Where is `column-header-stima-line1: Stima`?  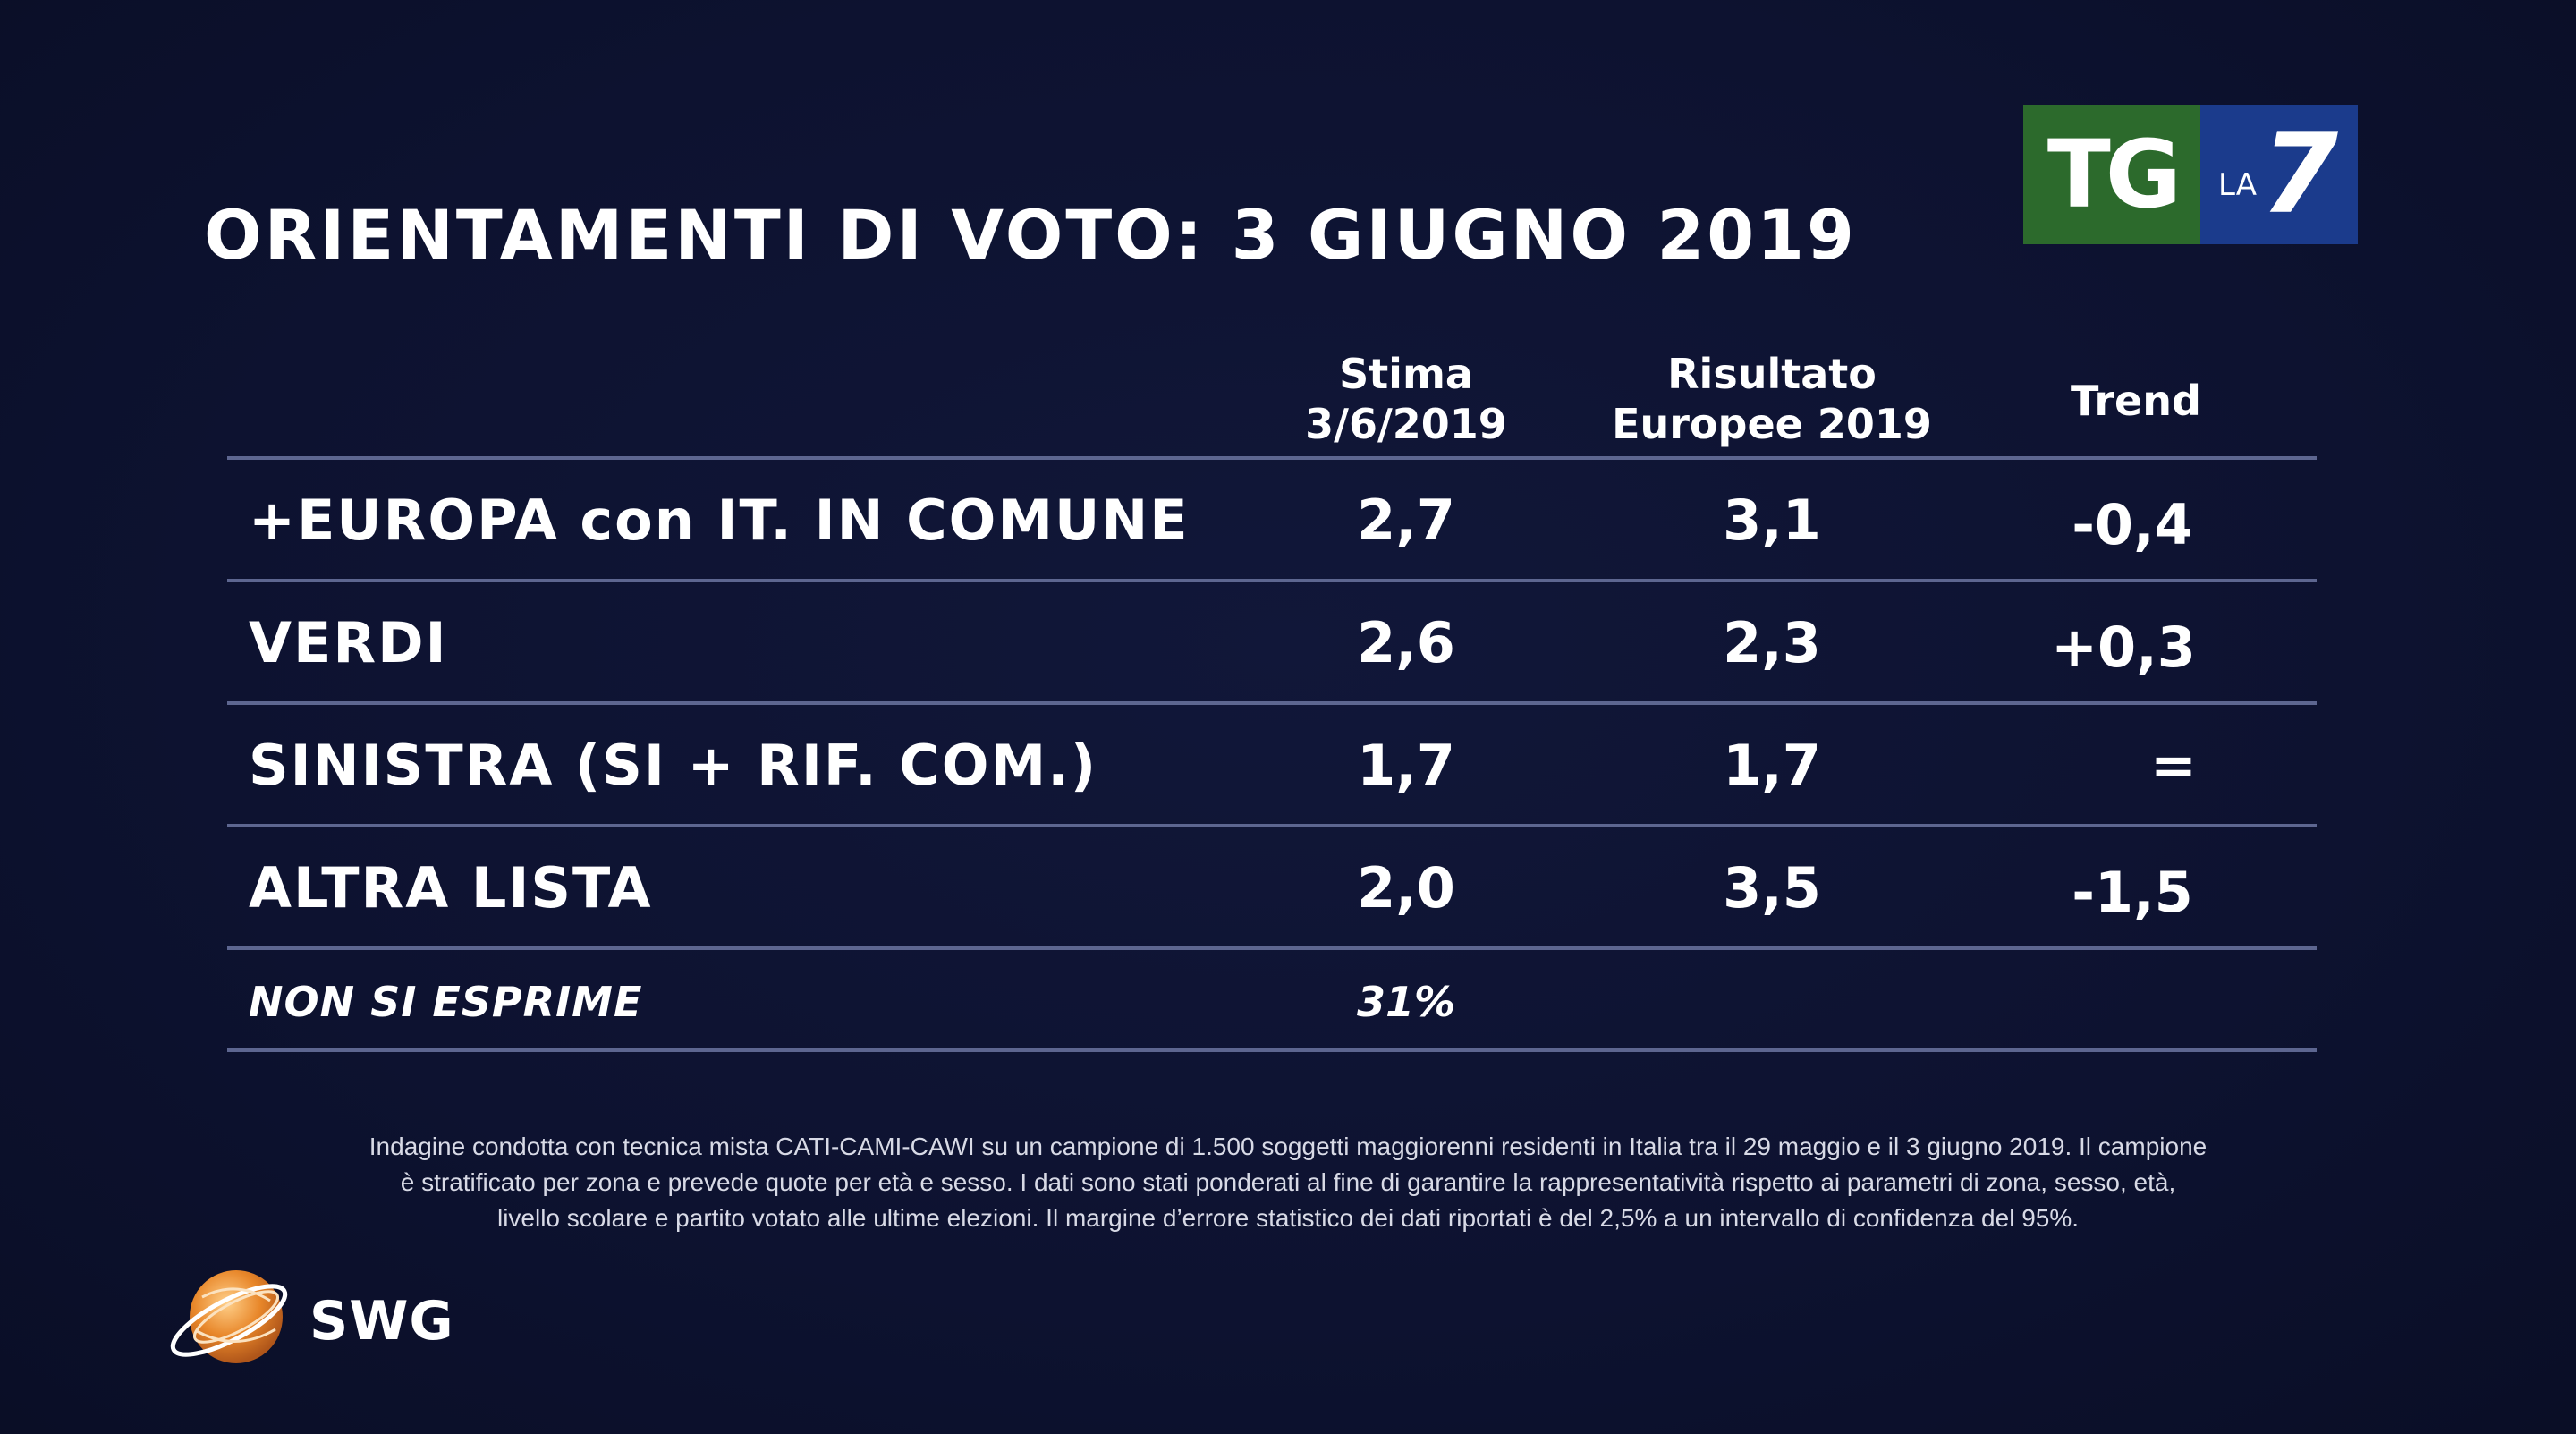
column-header-stima-line1: Stima is located at coordinates (1406, 374).